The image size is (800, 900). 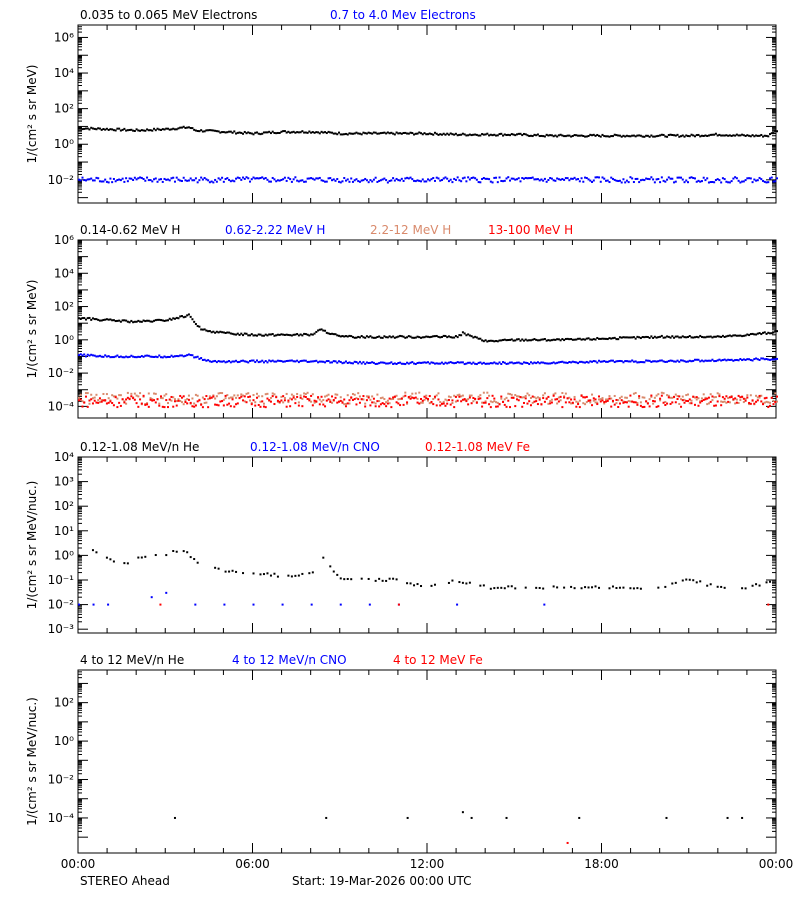 I want to click on y-tick-label: 10⁰, so click(x=64, y=144).